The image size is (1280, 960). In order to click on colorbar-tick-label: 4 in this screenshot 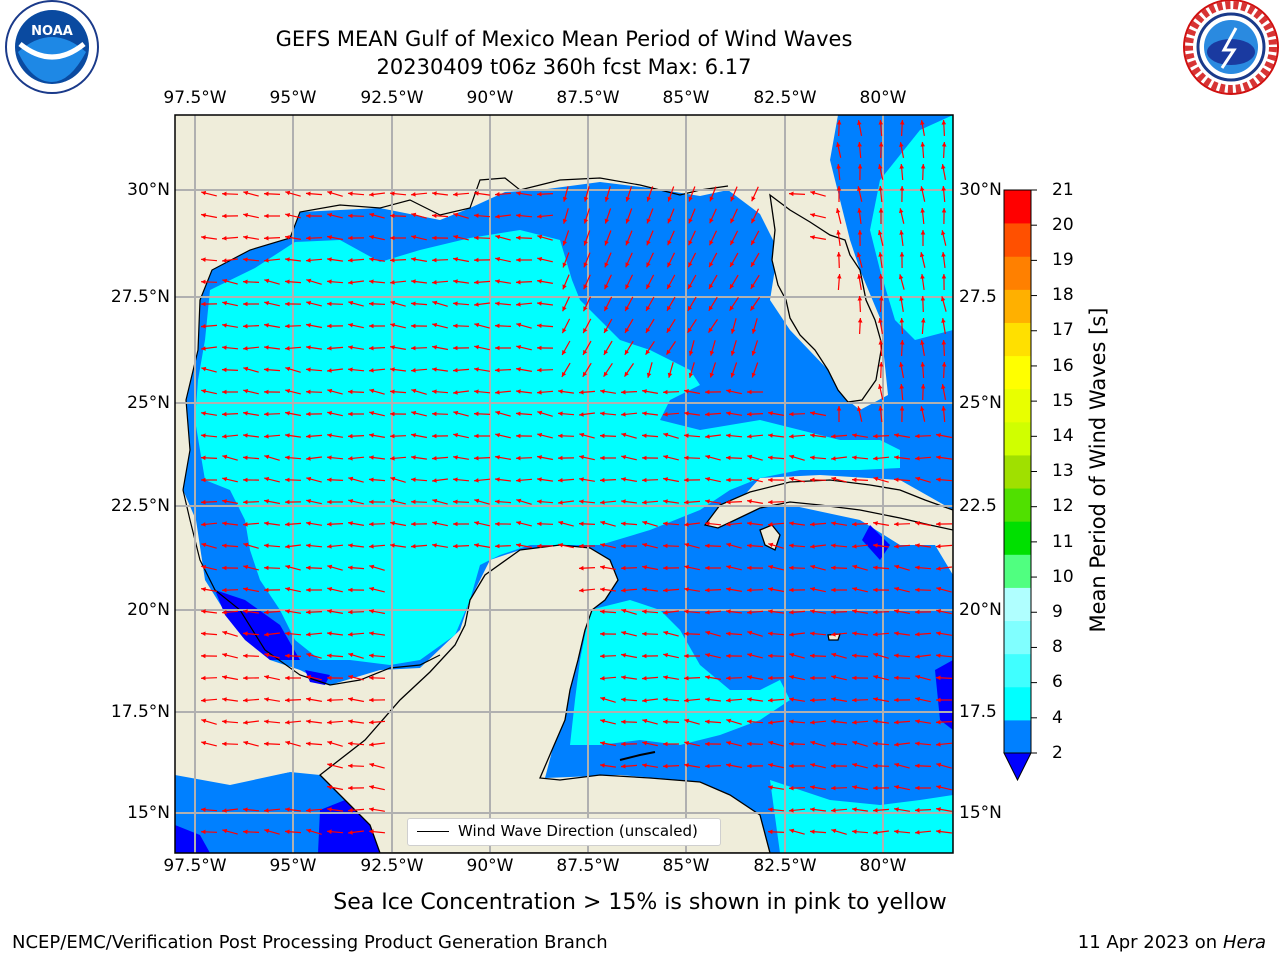, I will do `click(1057, 718)`.